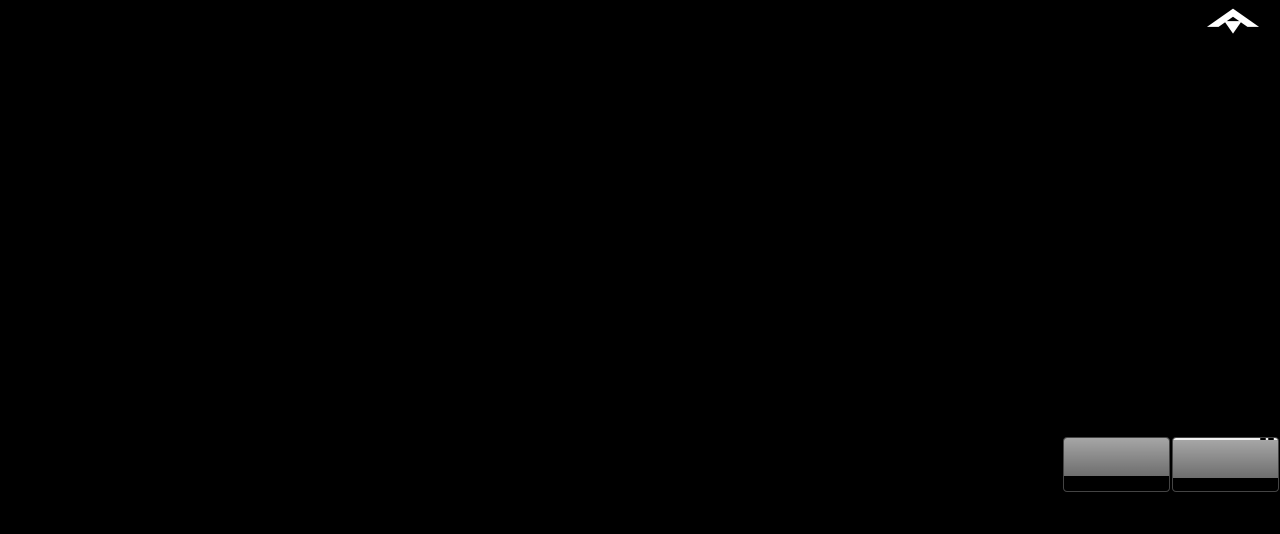 The height and width of the screenshot is (534, 1280). What do you see at coordinates (1116, 464) in the screenshot?
I see `timebase-box` at bounding box center [1116, 464].